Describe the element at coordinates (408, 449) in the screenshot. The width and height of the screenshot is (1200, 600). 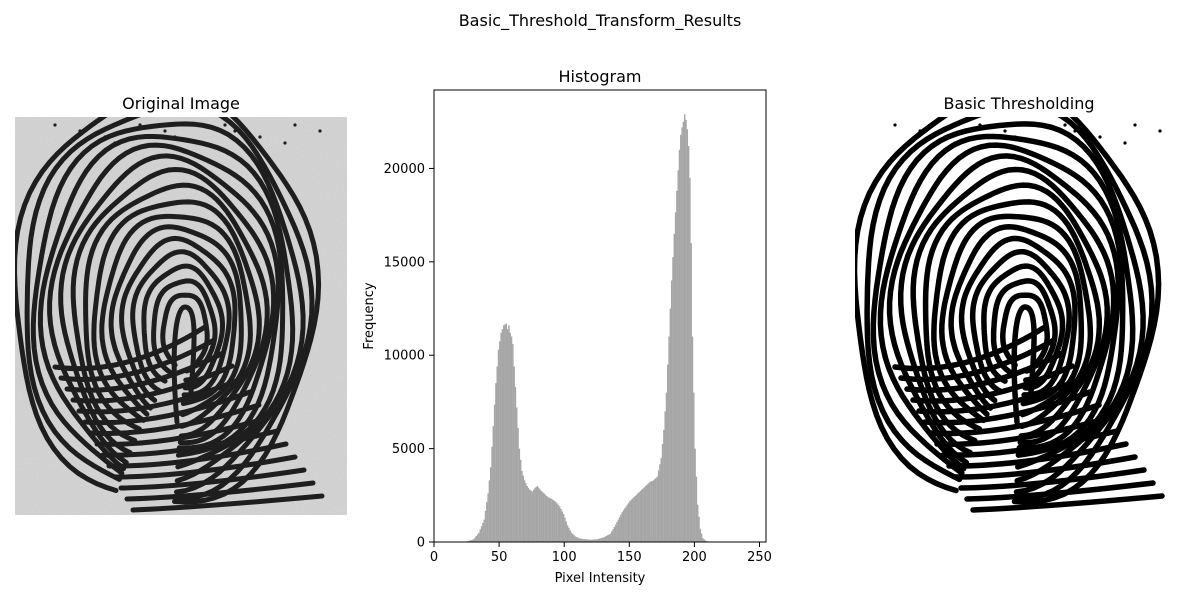
I see `y-tick-label: 5000` at that location.